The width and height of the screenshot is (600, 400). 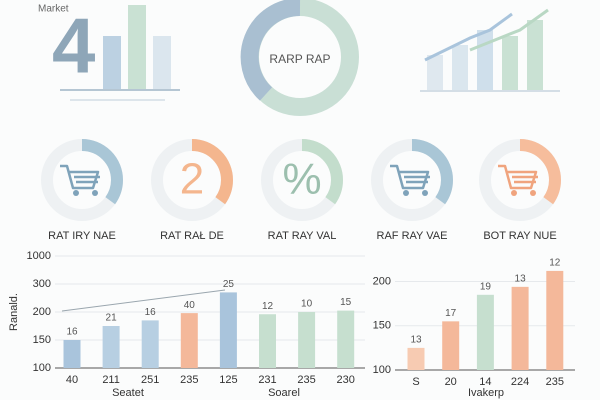 I want to click on x-tick-label: 224, so click(x=520, y=382).